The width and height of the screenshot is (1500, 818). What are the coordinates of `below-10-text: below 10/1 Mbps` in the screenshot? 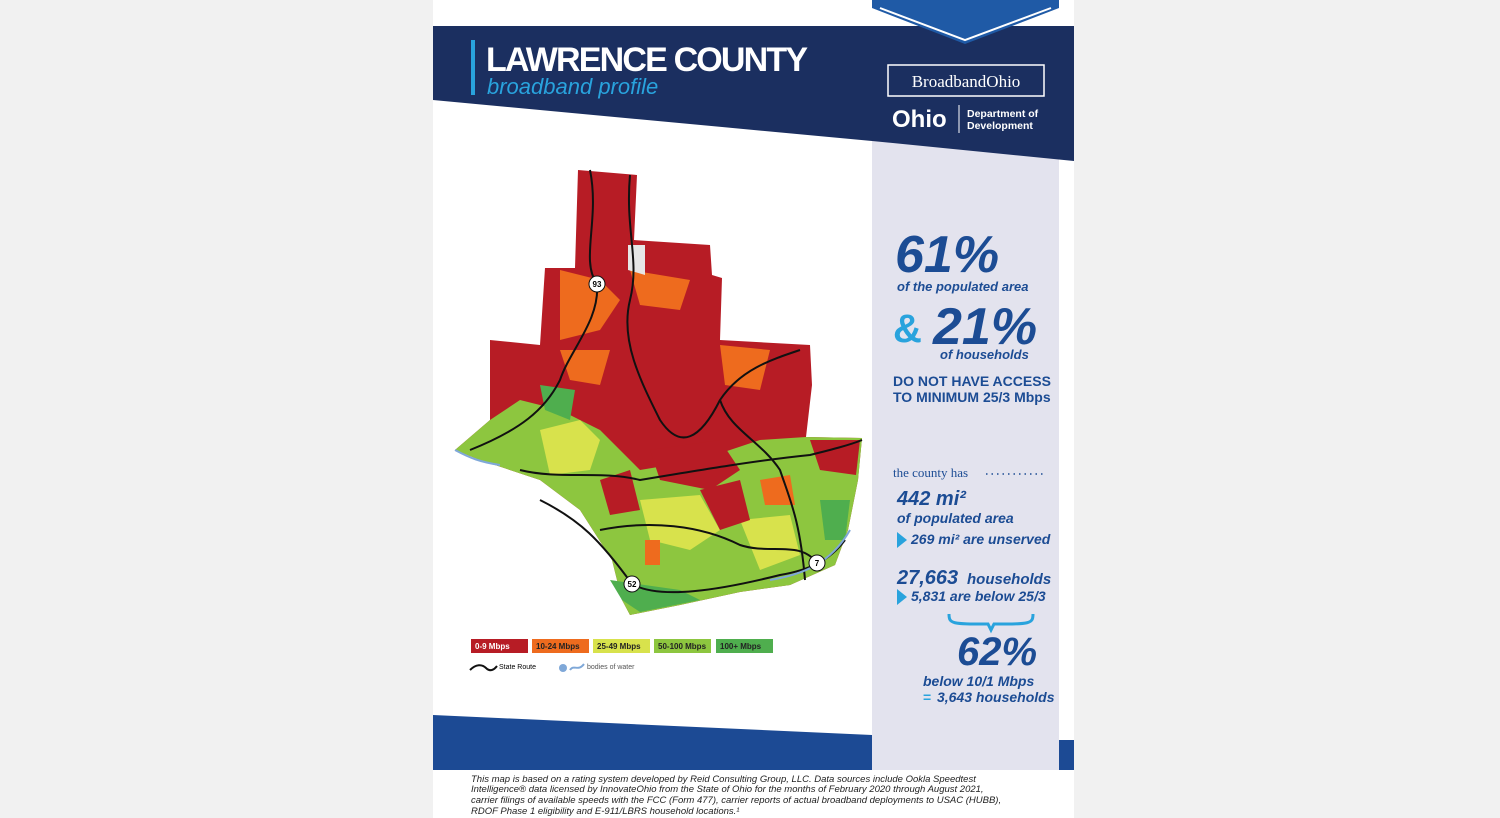 It's located at (978, 681).